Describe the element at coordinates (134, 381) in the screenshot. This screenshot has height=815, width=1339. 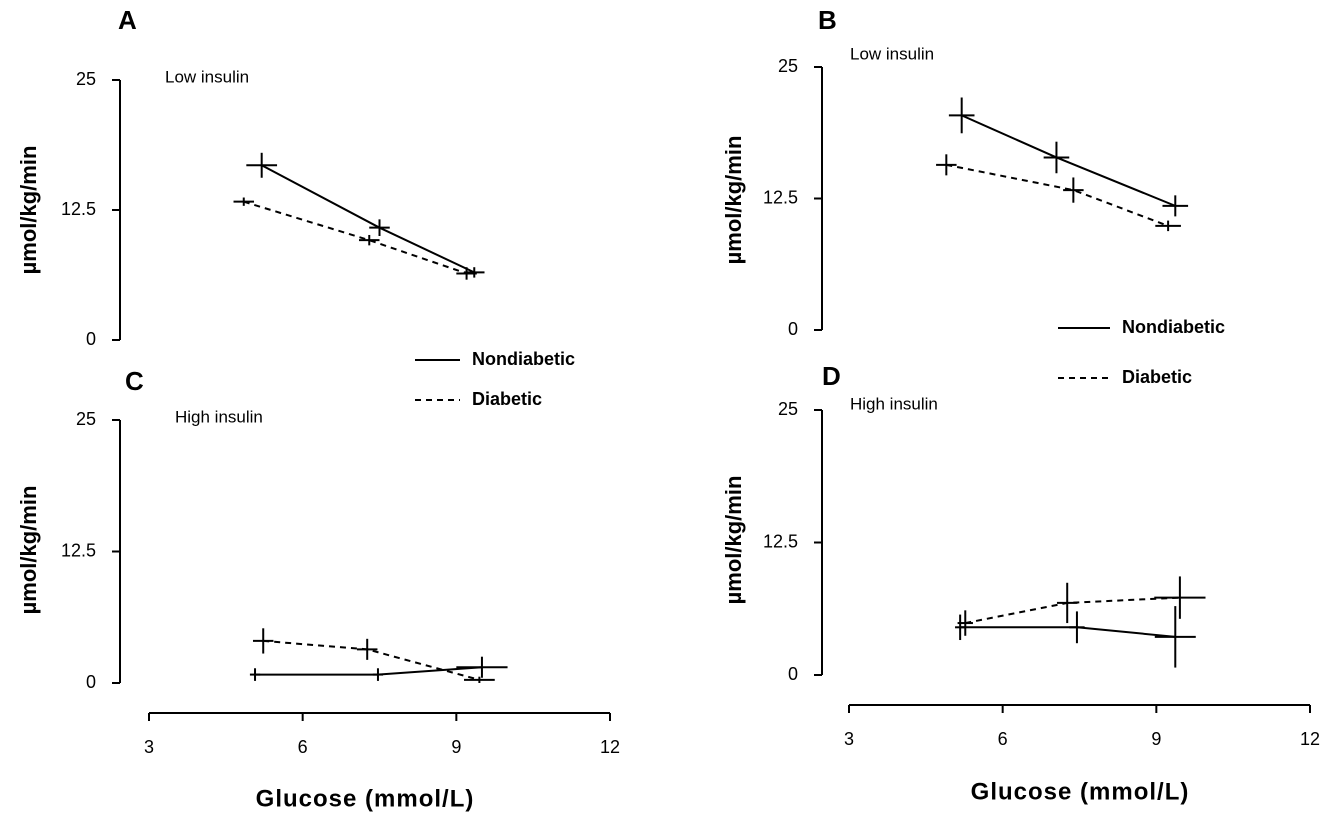
I see `panel-letter: C` at that location.